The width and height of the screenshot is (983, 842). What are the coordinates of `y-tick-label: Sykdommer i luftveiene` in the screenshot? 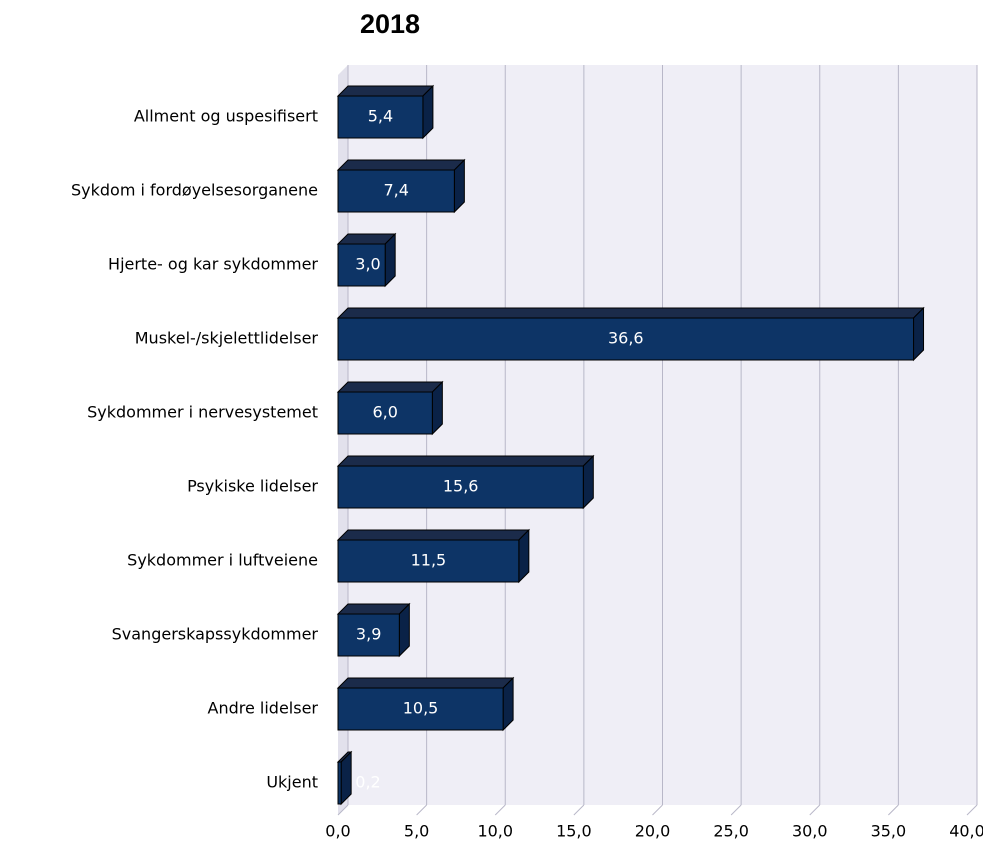 It's located at (222, 560).